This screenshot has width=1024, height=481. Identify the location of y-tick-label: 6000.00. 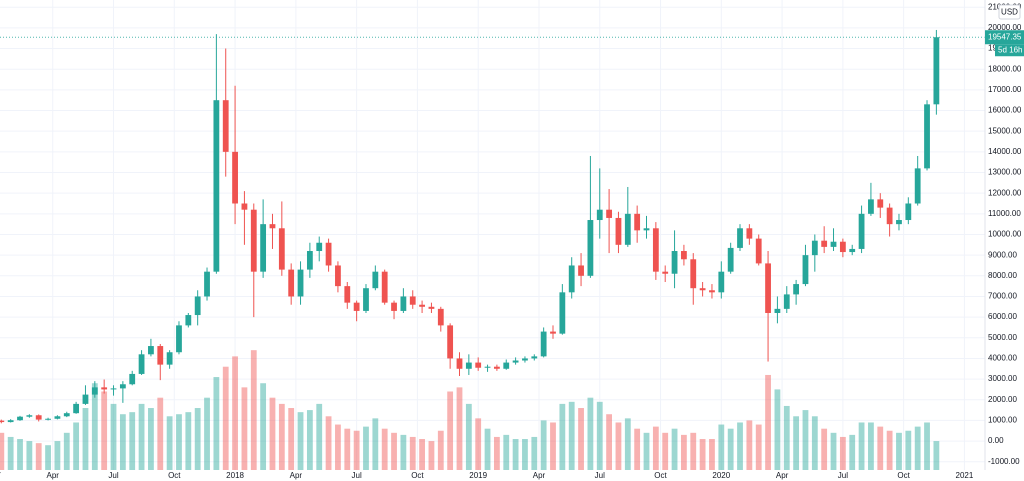
(1002, 316).